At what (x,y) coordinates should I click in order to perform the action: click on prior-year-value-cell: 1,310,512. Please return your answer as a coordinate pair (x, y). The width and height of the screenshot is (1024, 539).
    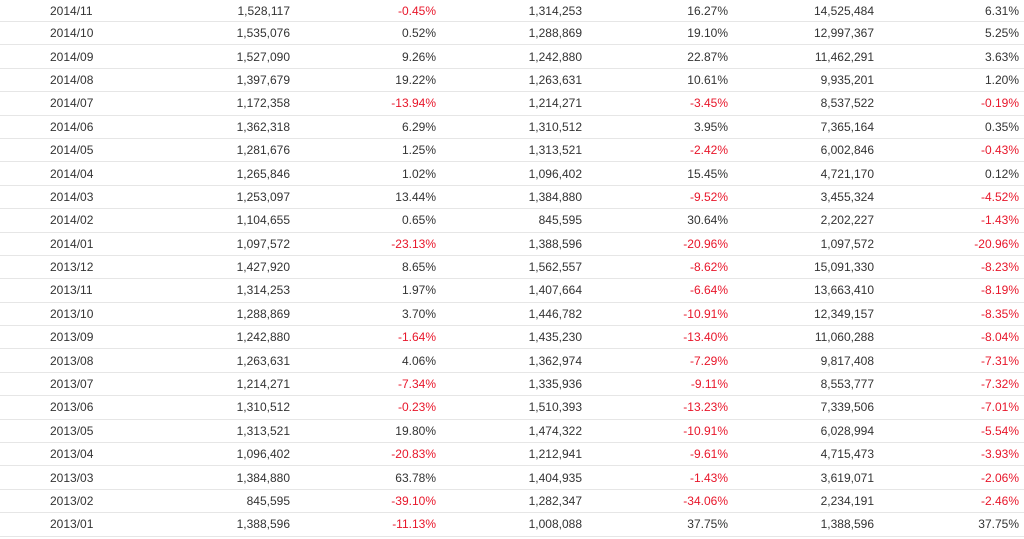
    Looking at the image, I should click on (509, 127).